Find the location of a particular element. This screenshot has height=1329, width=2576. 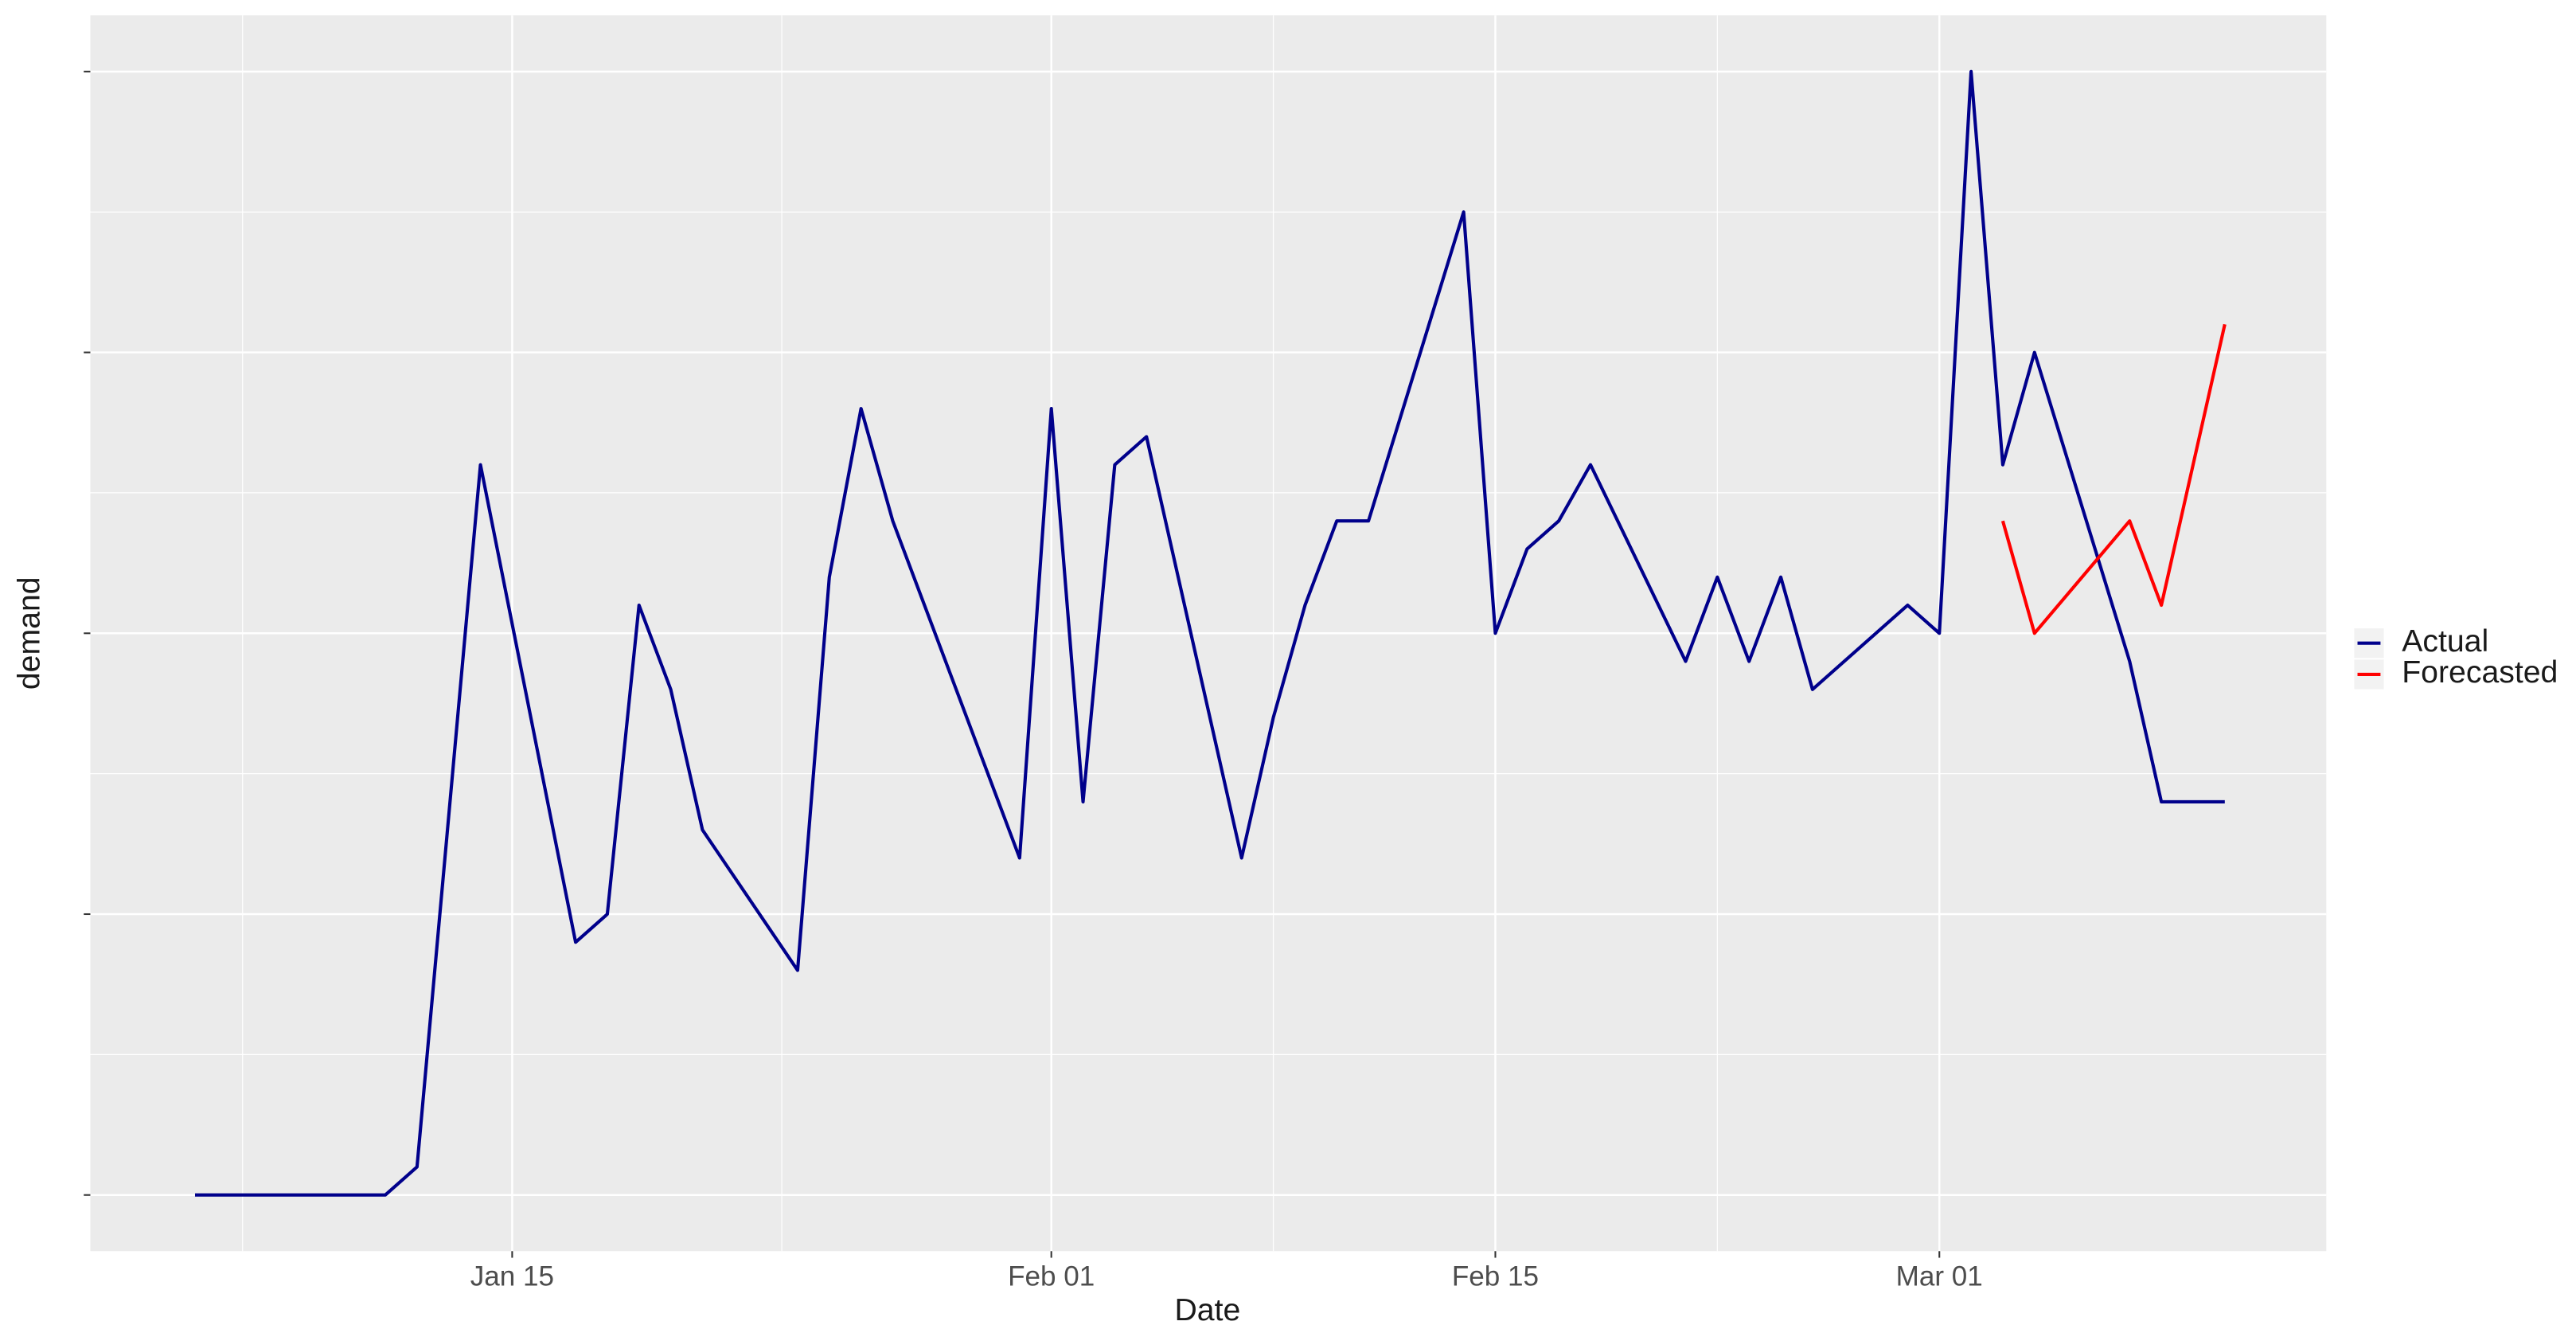

y-axis-title: demand is located at coordinates (30, 633).